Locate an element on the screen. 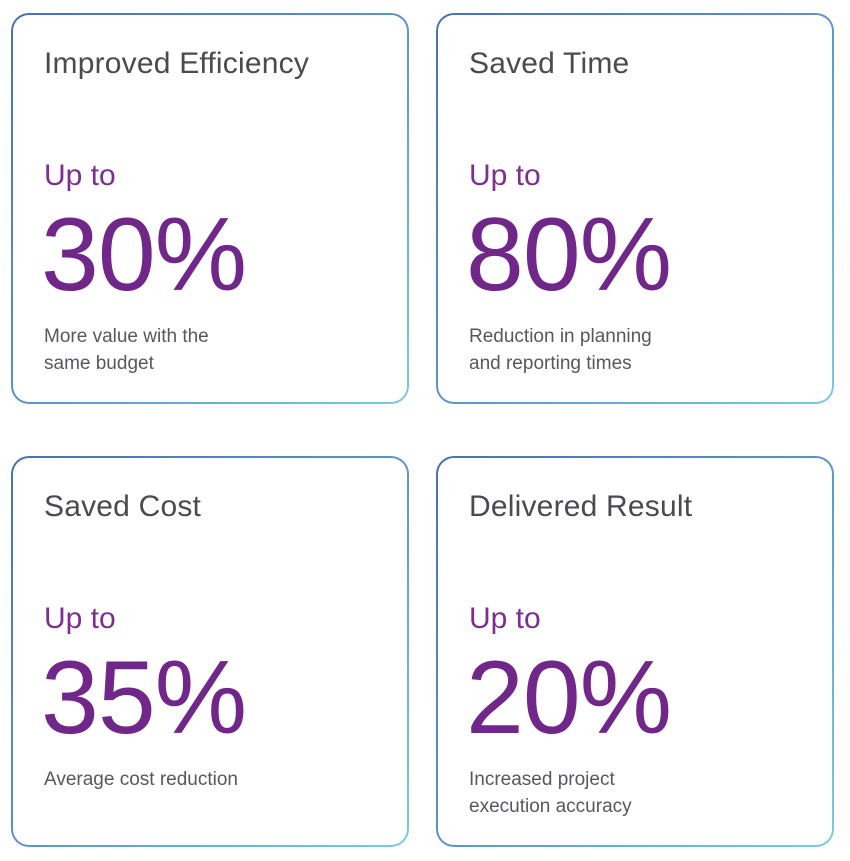  stat-card-value: 20% is located at coordinates (569, 698).